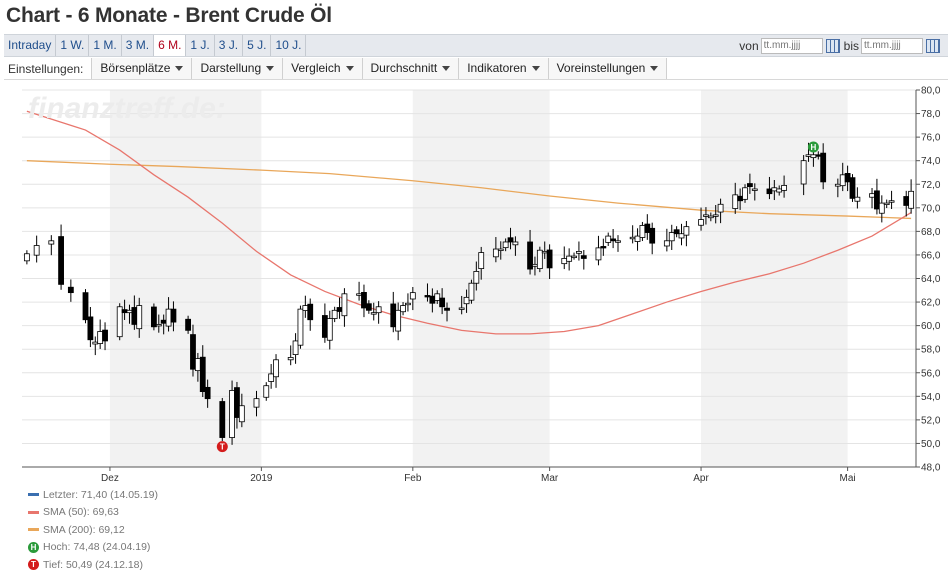 This screenshot has width=950, height=577. What do you see at coordinates (138, 45) in the screenshot?
I see `tab-3-months: 3 M.` at bounding box center [138, 45].